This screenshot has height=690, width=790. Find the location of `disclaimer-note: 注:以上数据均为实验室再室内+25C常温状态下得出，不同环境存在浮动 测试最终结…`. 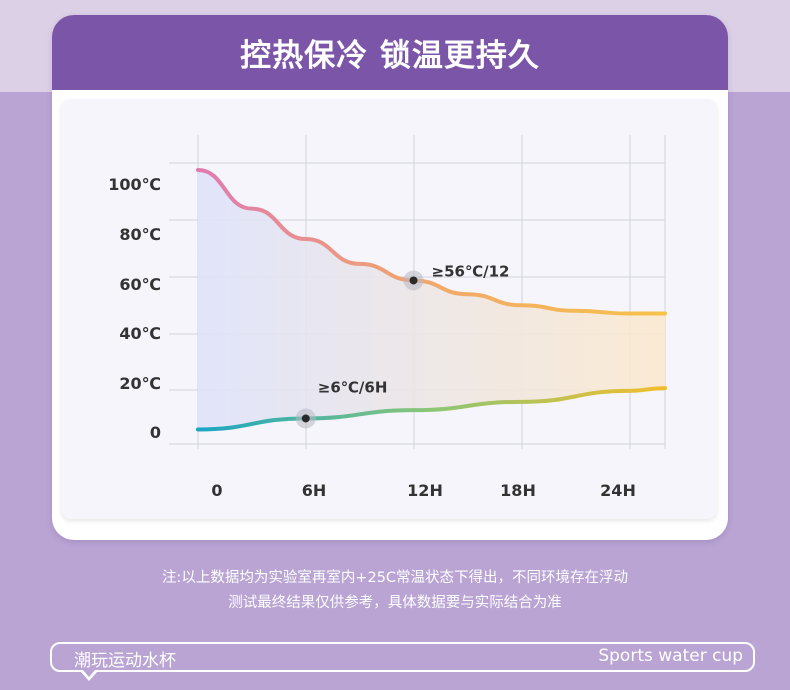

disclaimer-note: 注:以上数据均为实验室再室内+25C常温状态下得出，不同环境存在浮动 测试最终结… is located at coordinates (395, 591).